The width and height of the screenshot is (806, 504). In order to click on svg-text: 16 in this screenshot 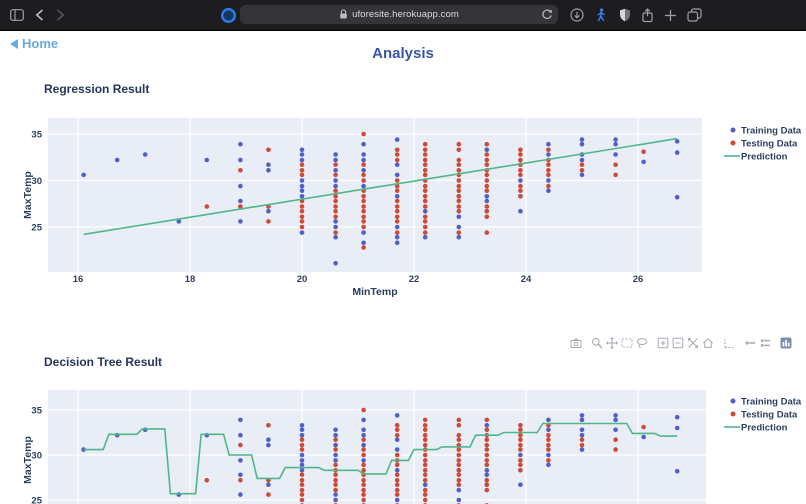, I will do `click(78, 279)`.